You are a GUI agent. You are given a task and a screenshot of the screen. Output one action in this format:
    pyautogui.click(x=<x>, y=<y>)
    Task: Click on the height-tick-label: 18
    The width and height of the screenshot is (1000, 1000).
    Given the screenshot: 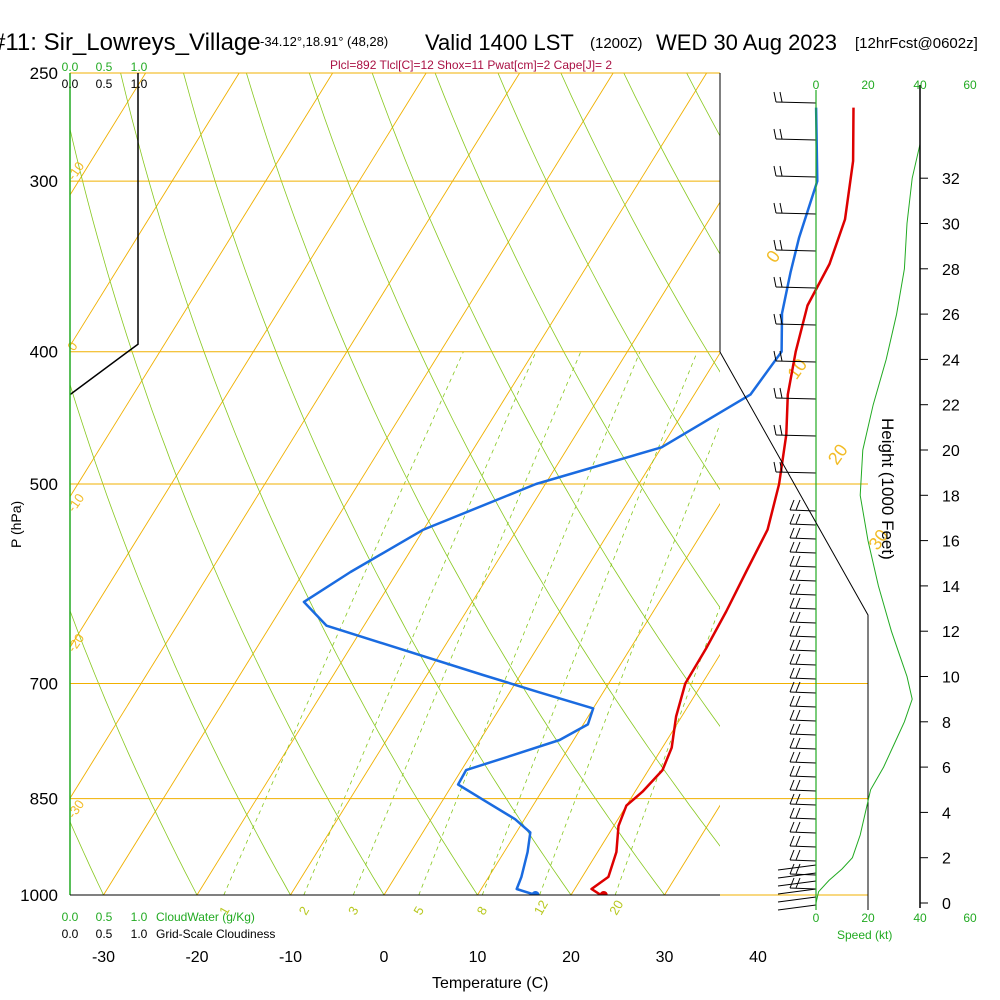 What is the action you would take?
    pyautogui.click(x=951, y=496)
    